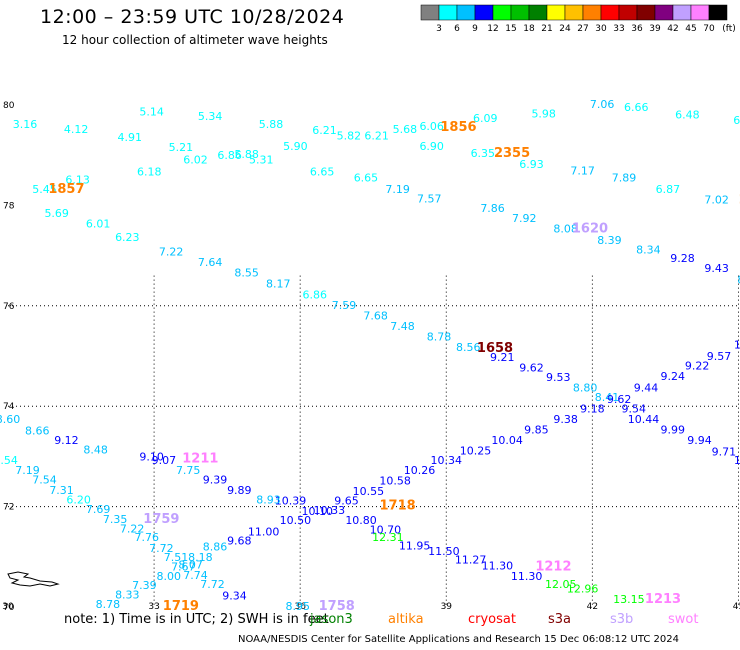  What do you see at coordinates (738, 280) in the screenshot?
I see `wave-height-label: 8` at bounding box center [738, 280].